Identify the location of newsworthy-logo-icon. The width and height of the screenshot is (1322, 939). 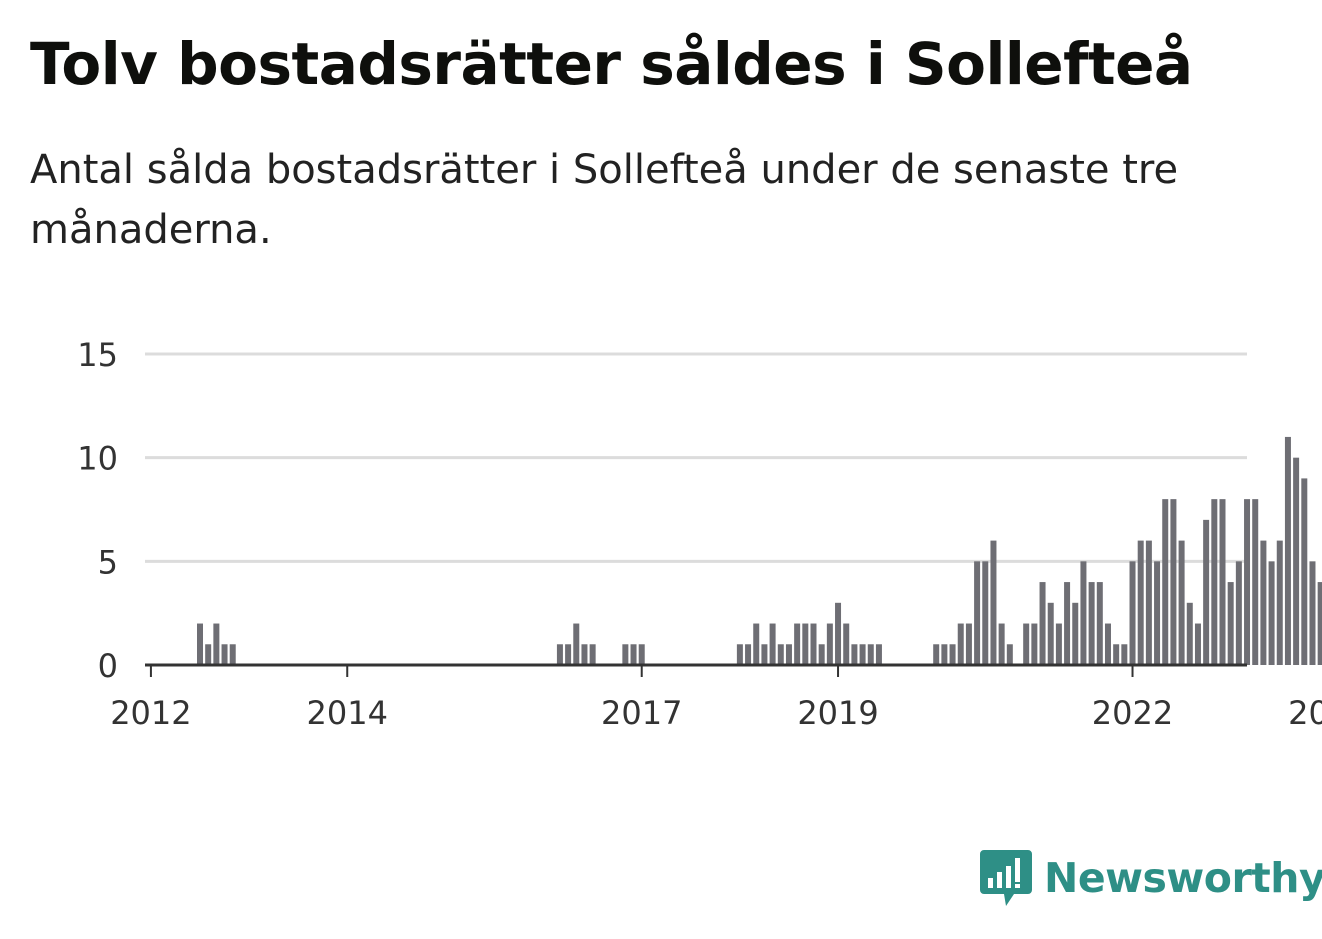
(1006, 878).